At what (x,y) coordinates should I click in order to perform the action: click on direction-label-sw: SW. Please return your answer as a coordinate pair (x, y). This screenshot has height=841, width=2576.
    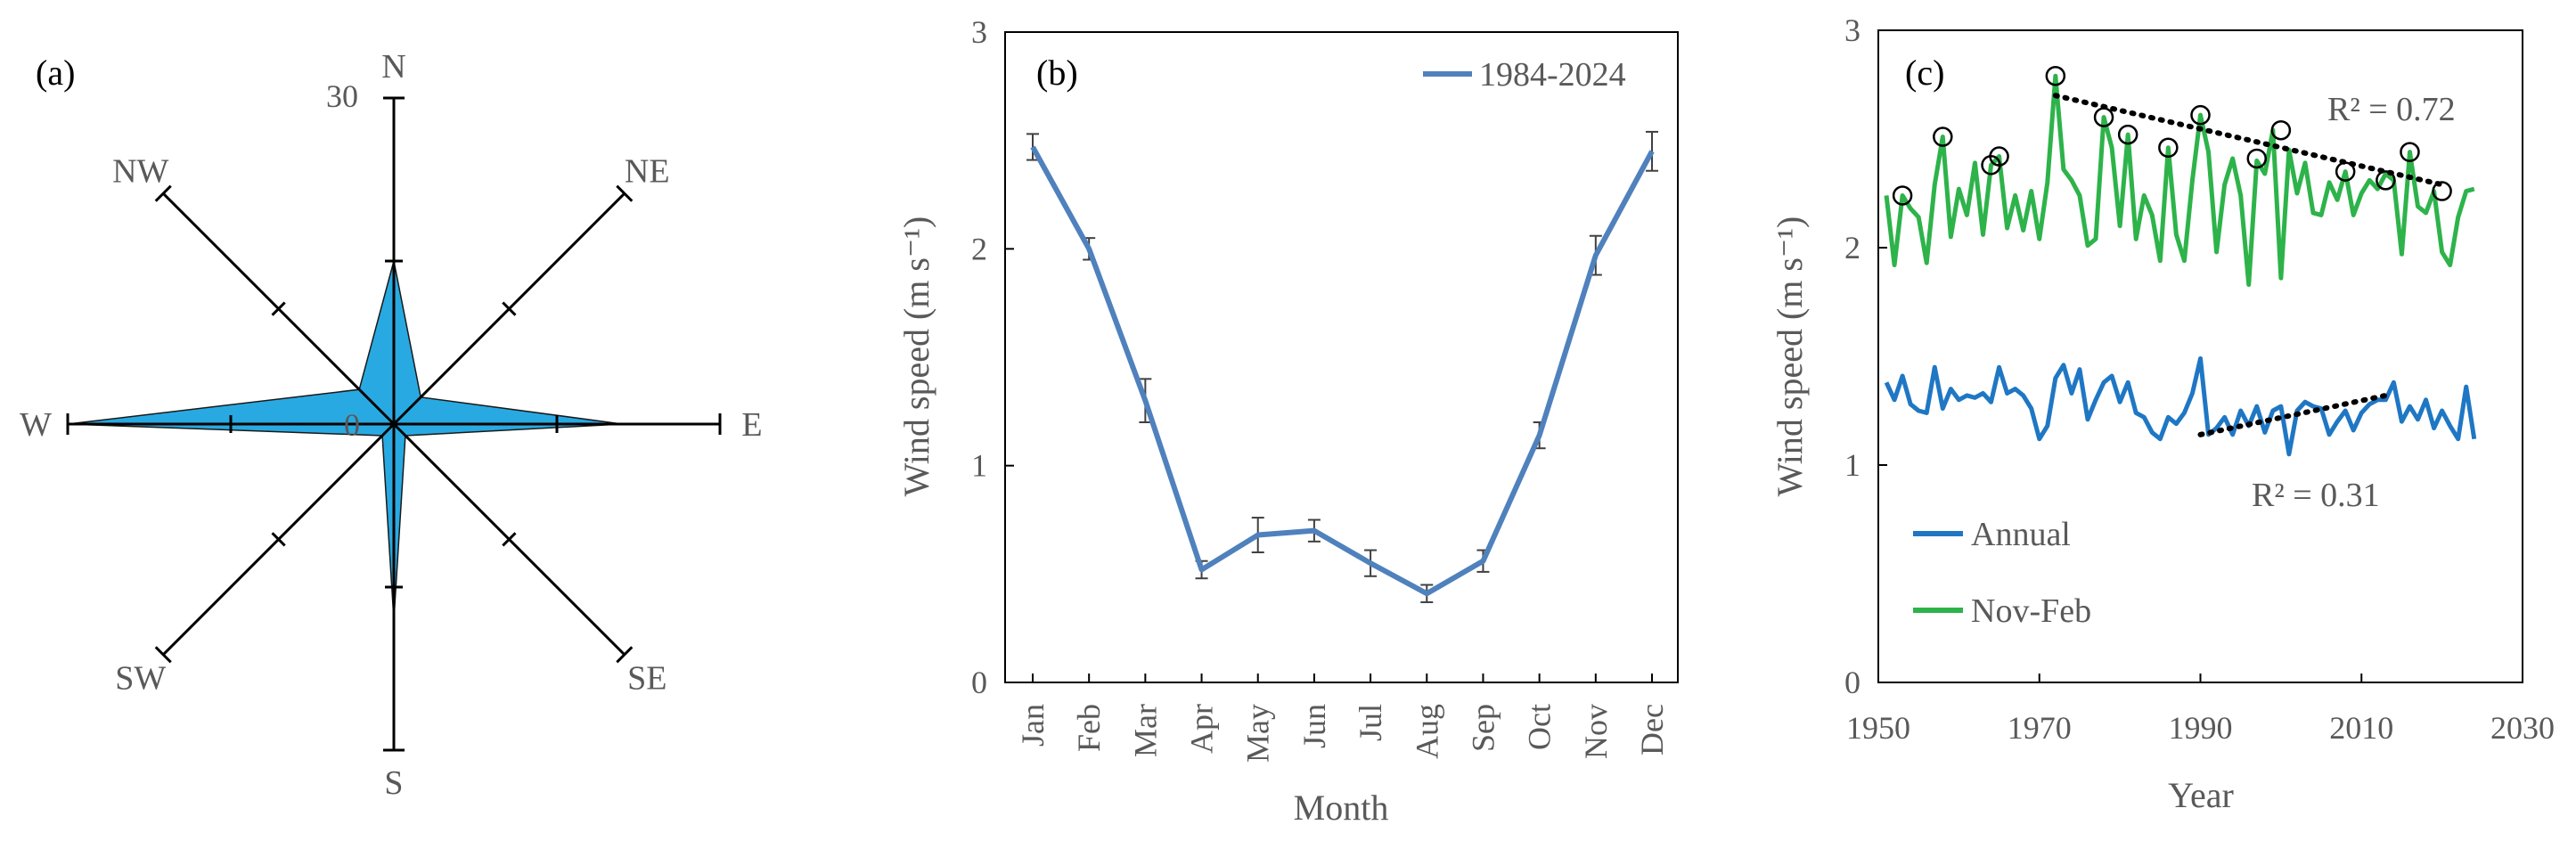
    Looking at the image, I should click on (140, 678).